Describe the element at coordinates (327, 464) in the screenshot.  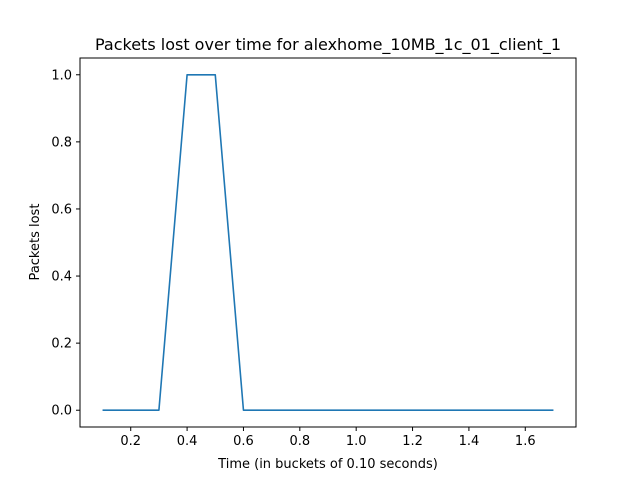
I see `x-axis-label: Time (in buckets of 0.10 seconds)` at that location.